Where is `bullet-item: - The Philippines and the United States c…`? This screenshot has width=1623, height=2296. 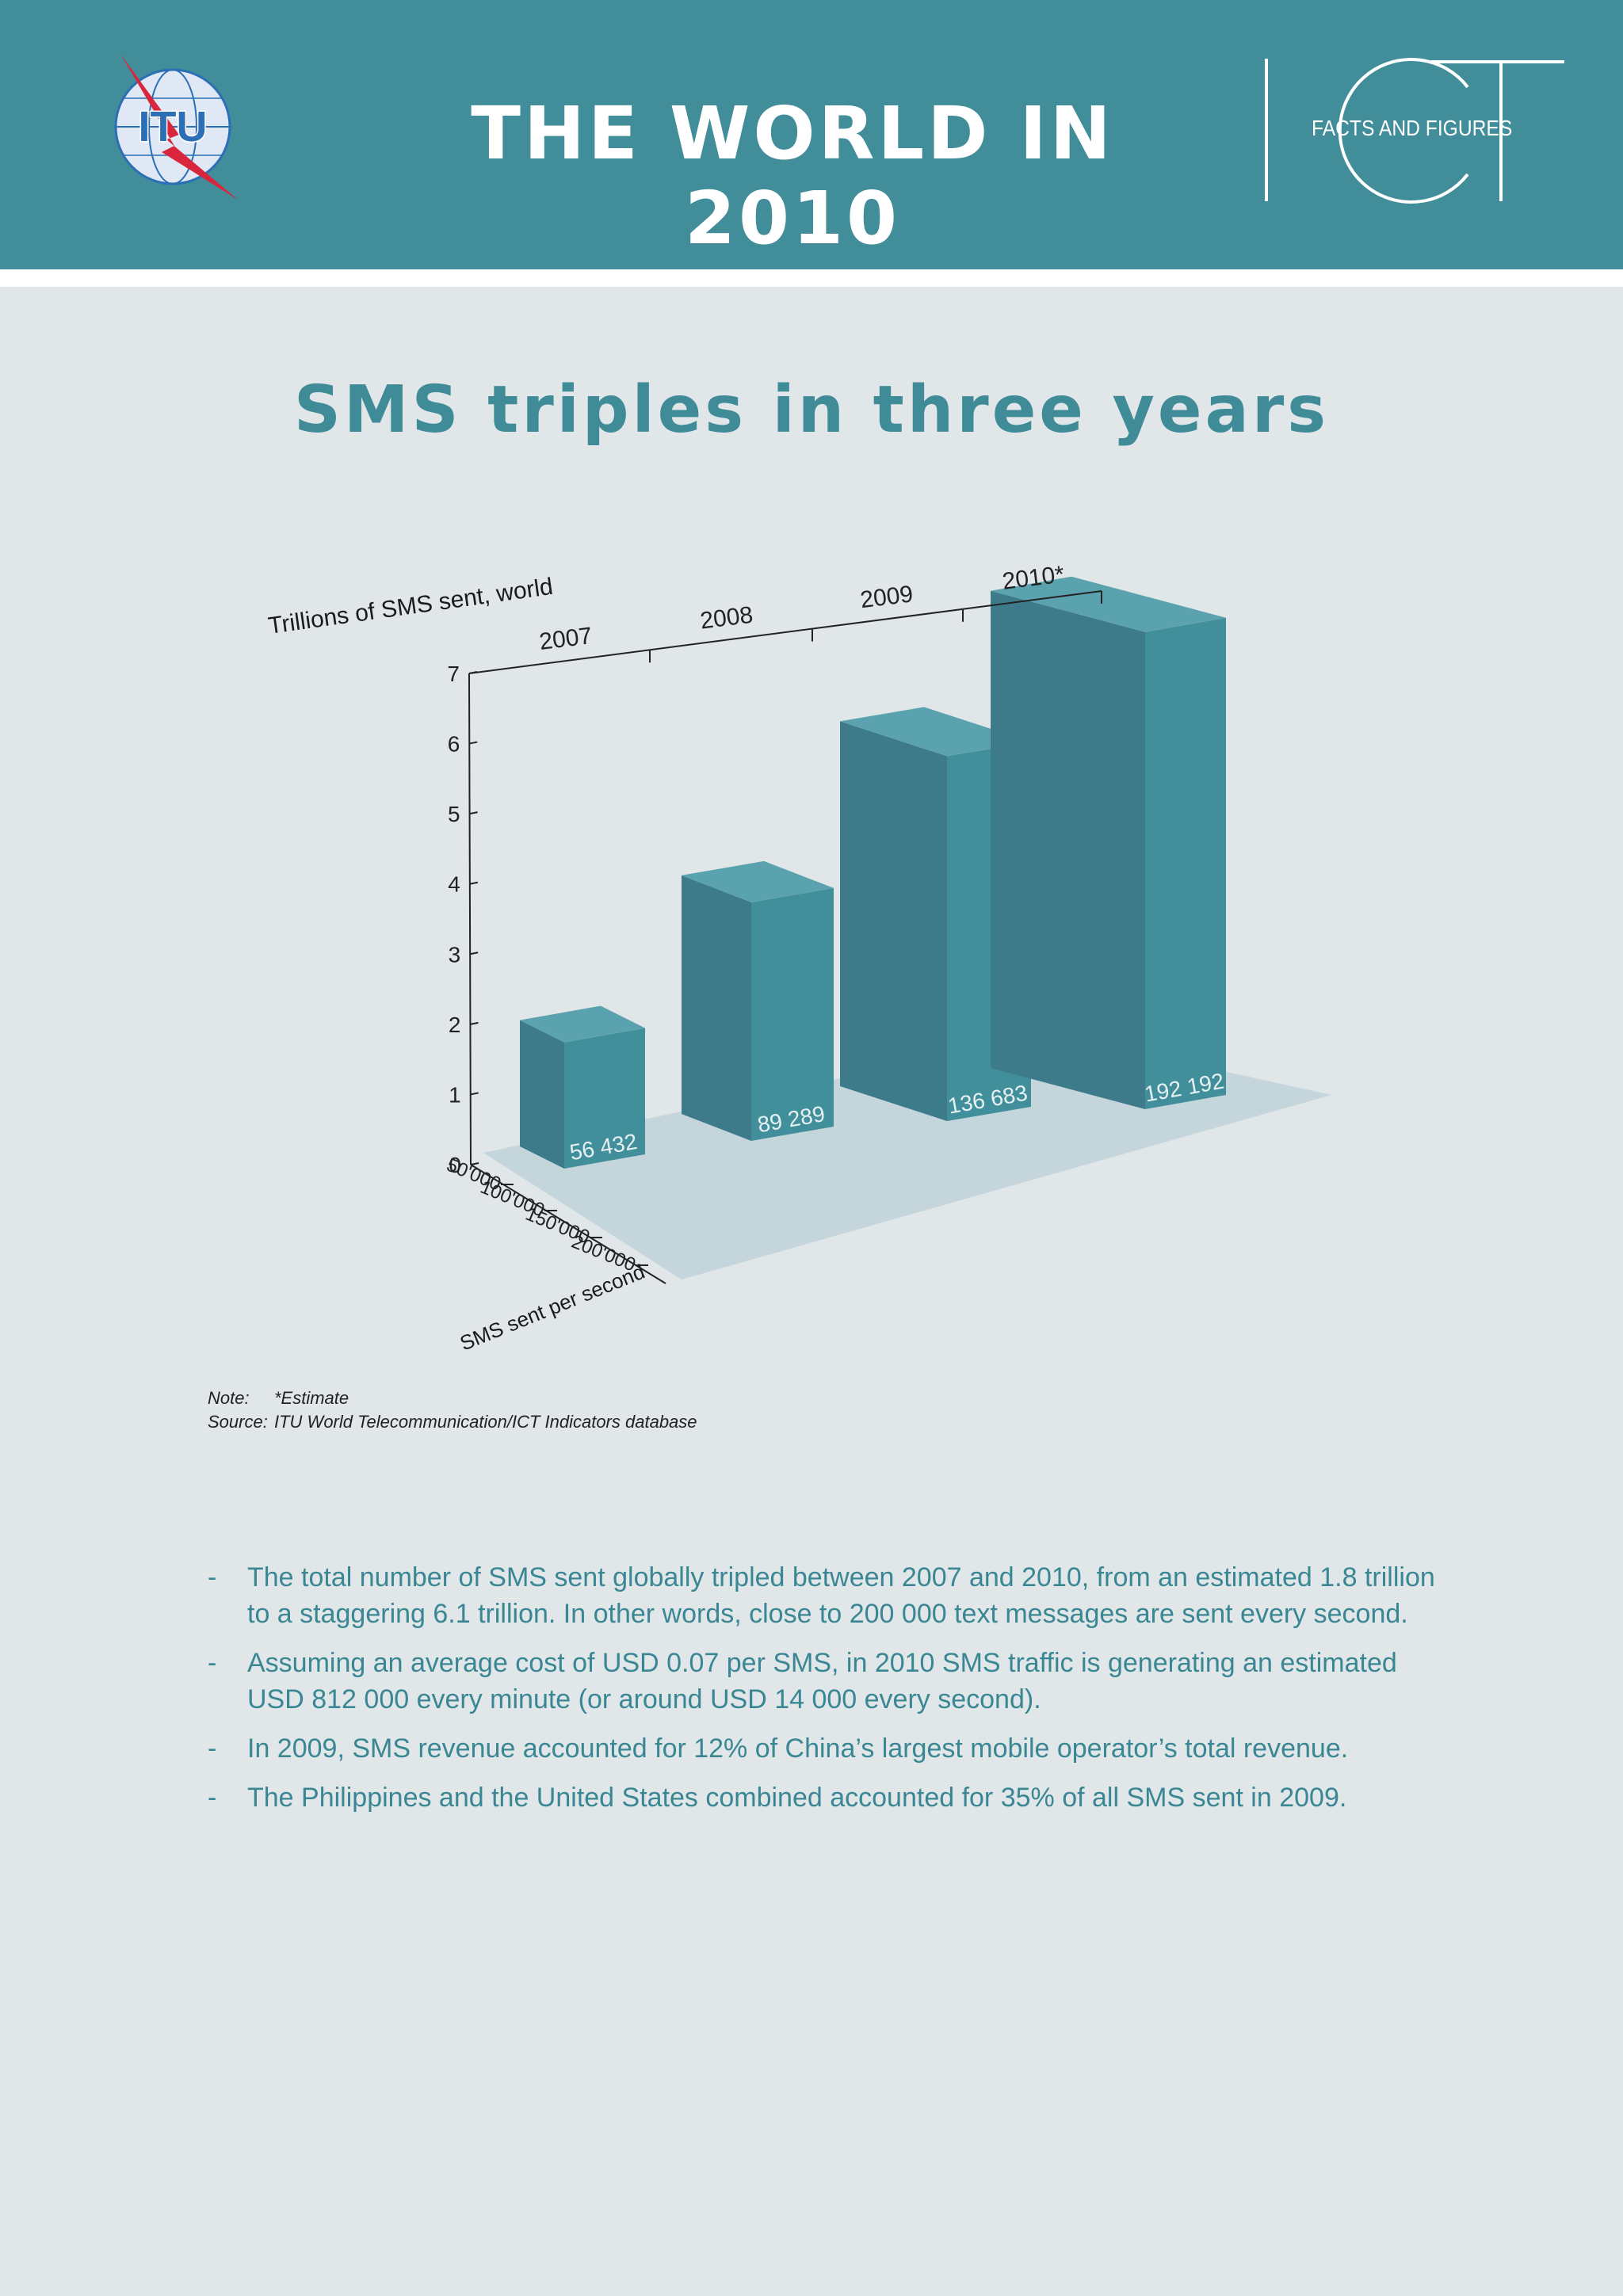 bullet-item: - The Philippines and the United States c… is located at coordinates (826, 1797).